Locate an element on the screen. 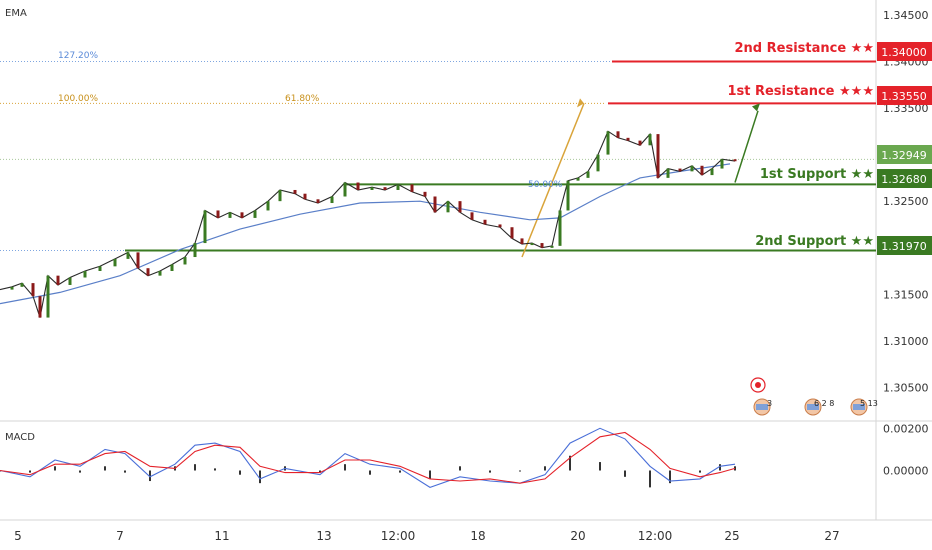 This screenshot has width=932, height=550. level-box-2nd-resistance is located at coordinates (904, 51).